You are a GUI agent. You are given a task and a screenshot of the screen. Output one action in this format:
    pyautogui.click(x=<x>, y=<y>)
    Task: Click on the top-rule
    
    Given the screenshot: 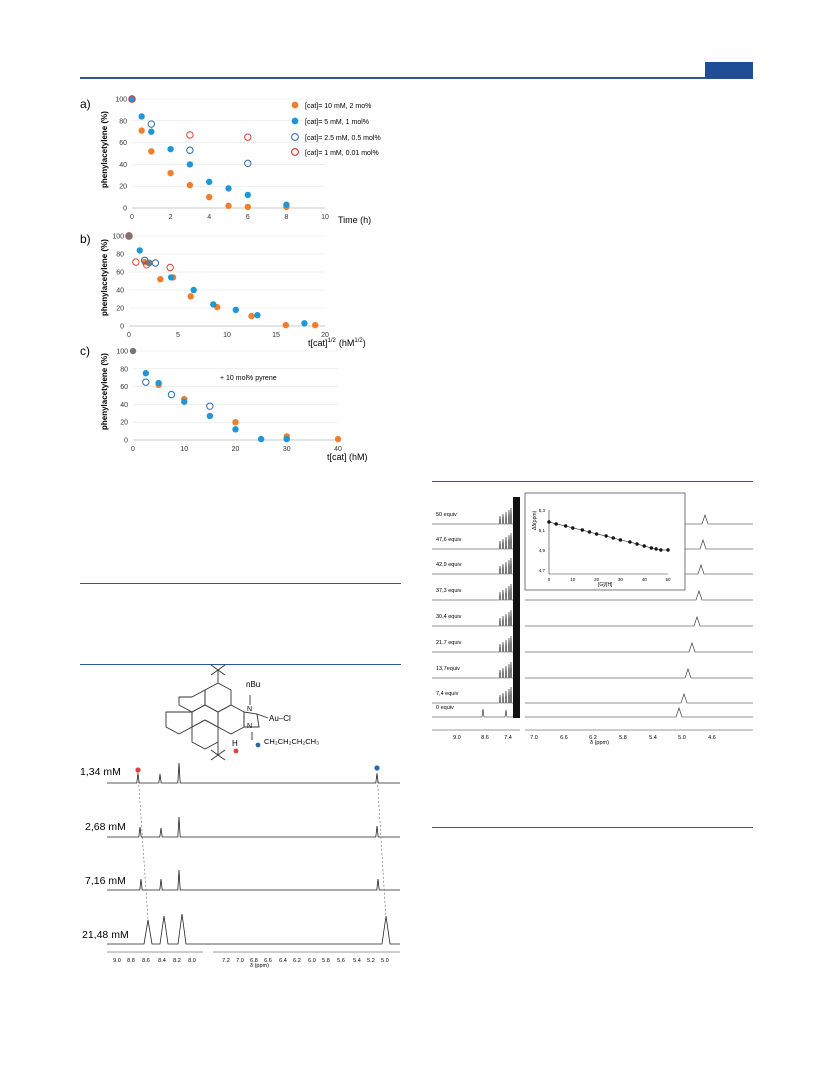 What is the action you would take?
    pyautogui.click(x=416, y=78)
    